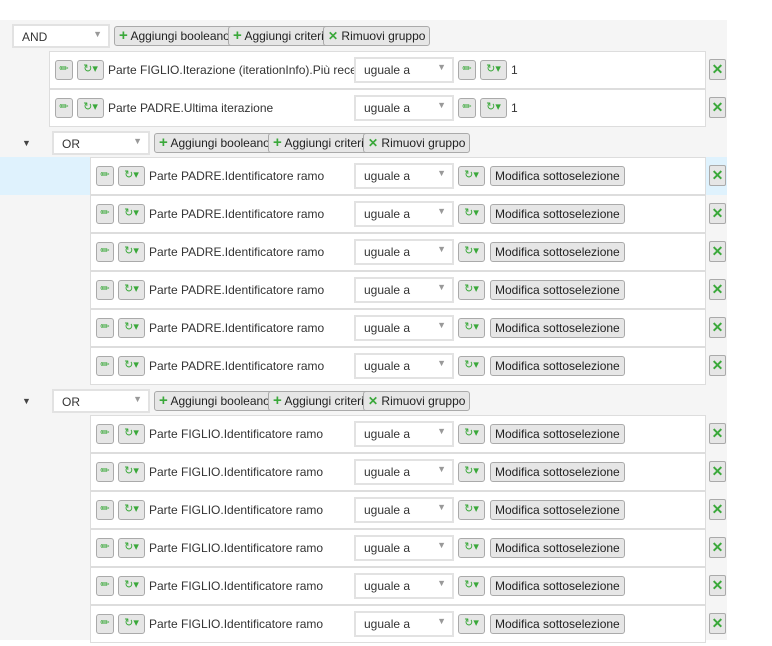 Image resolution: width=772 pixels, height=646 pixels. I want to click on criteria-field-label: Parte PADRE.Identificatore ramo, so click(237, 366).